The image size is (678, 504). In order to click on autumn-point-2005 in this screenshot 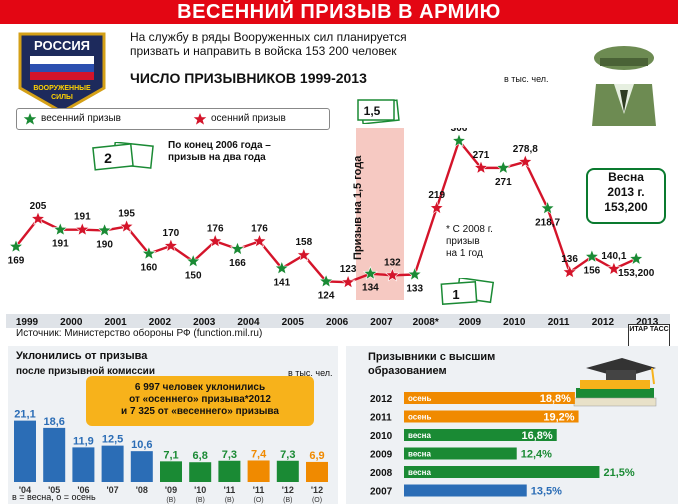, I will do `click(304, 254)`.